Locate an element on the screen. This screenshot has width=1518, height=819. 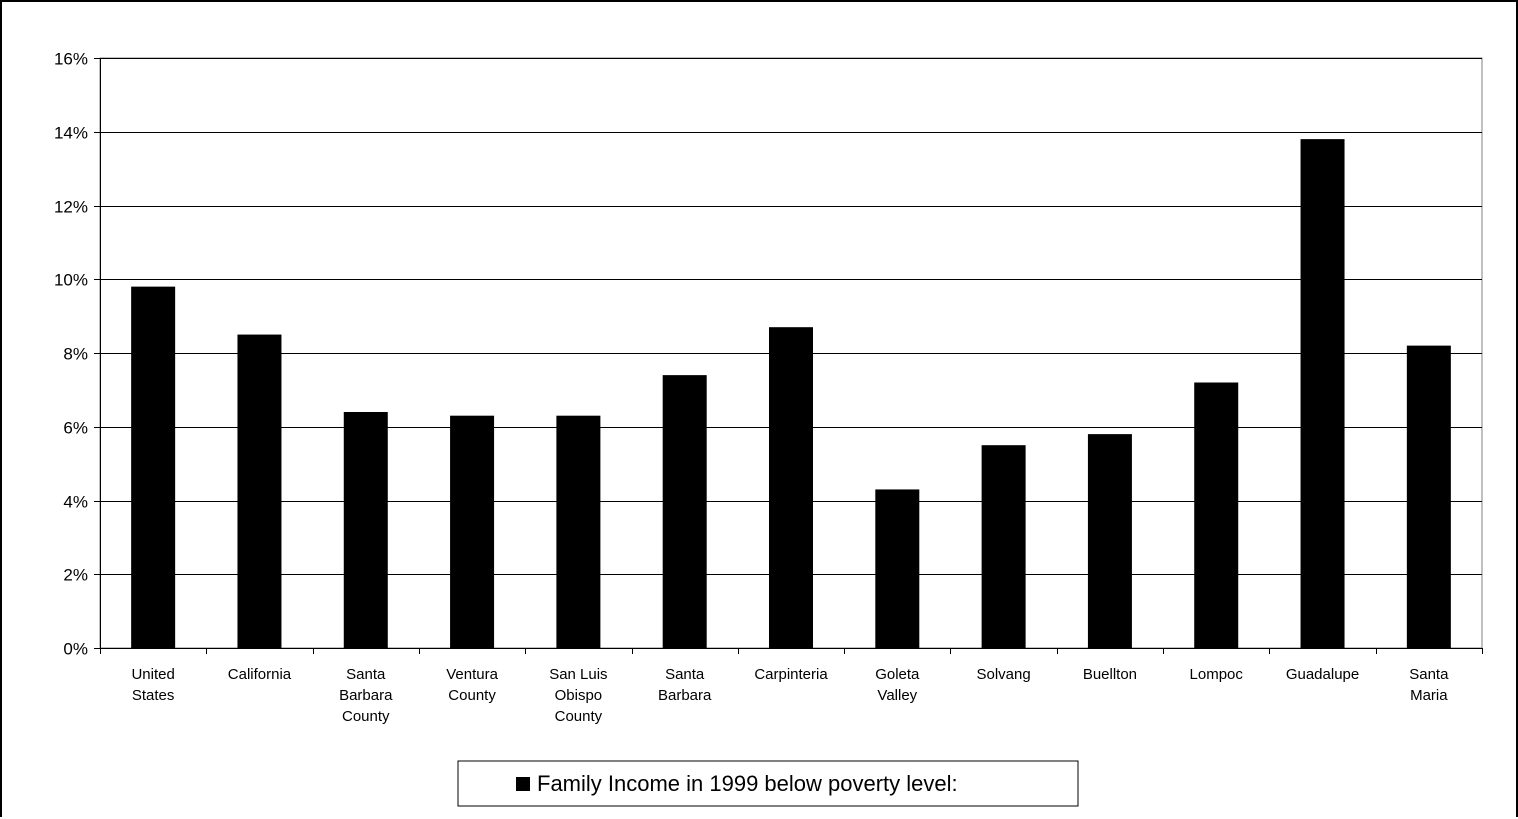
y-tick-labels: 0% 2% 4% 6% 8% 10% 12% 14% 16% is located at coordinates (71, 354).